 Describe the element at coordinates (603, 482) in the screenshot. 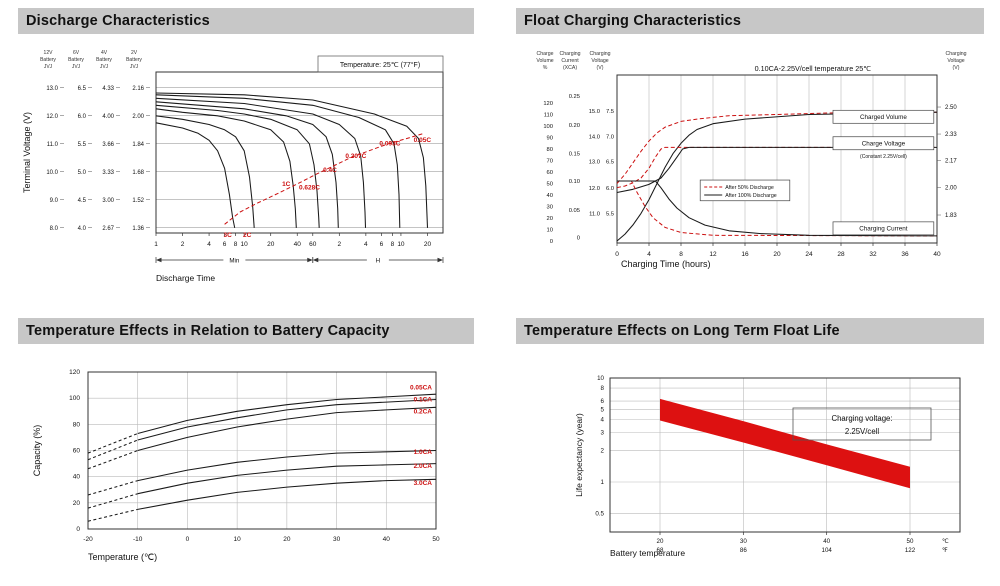

I see `y-tick-label: 1` at that location.